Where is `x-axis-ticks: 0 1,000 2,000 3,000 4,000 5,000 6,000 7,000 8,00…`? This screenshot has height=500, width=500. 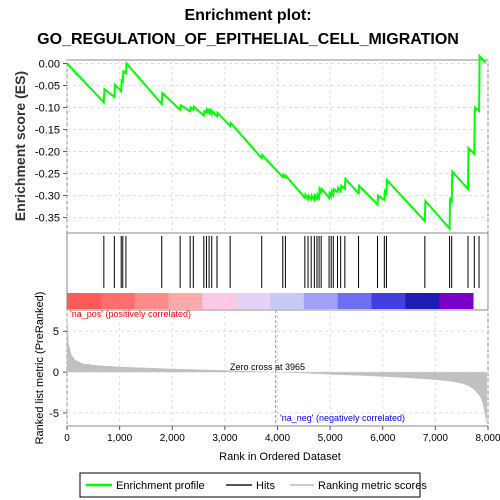 x-axis-ticks: 0 1,000 2,000 3,000 4,000 5,000 6,000 7,000 8,00… is located at coordinates (282, 435).